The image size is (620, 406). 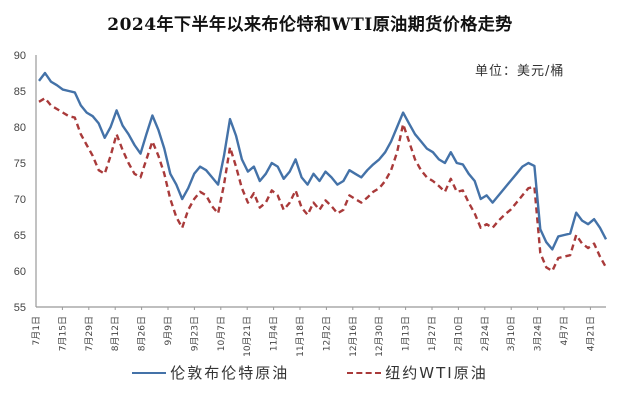 I want to click on x-tick-label: 11月18日, so click(x=300, y=336).